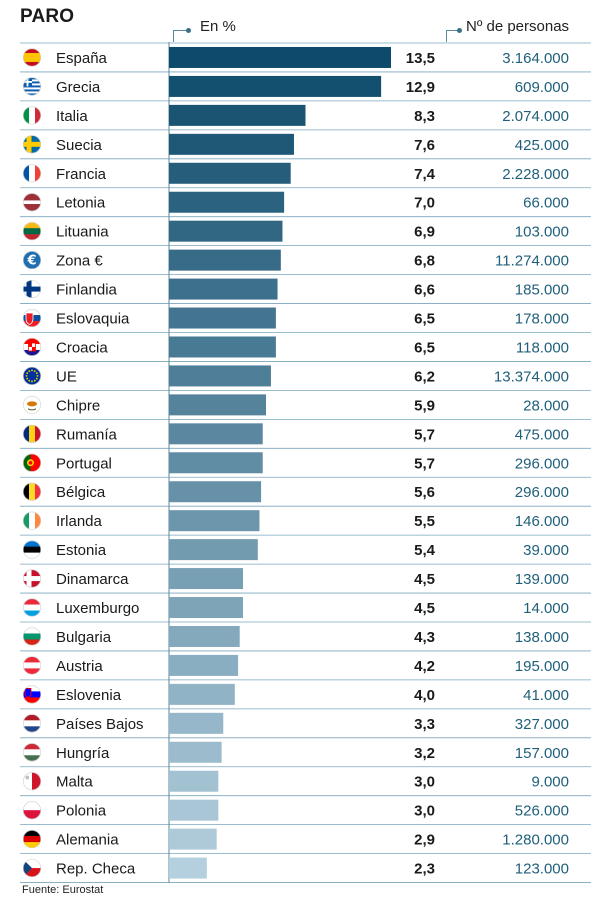 The width and height of the screenshot is (600, 906). I want to click on persons-label: 66.000, so click(546, 203).